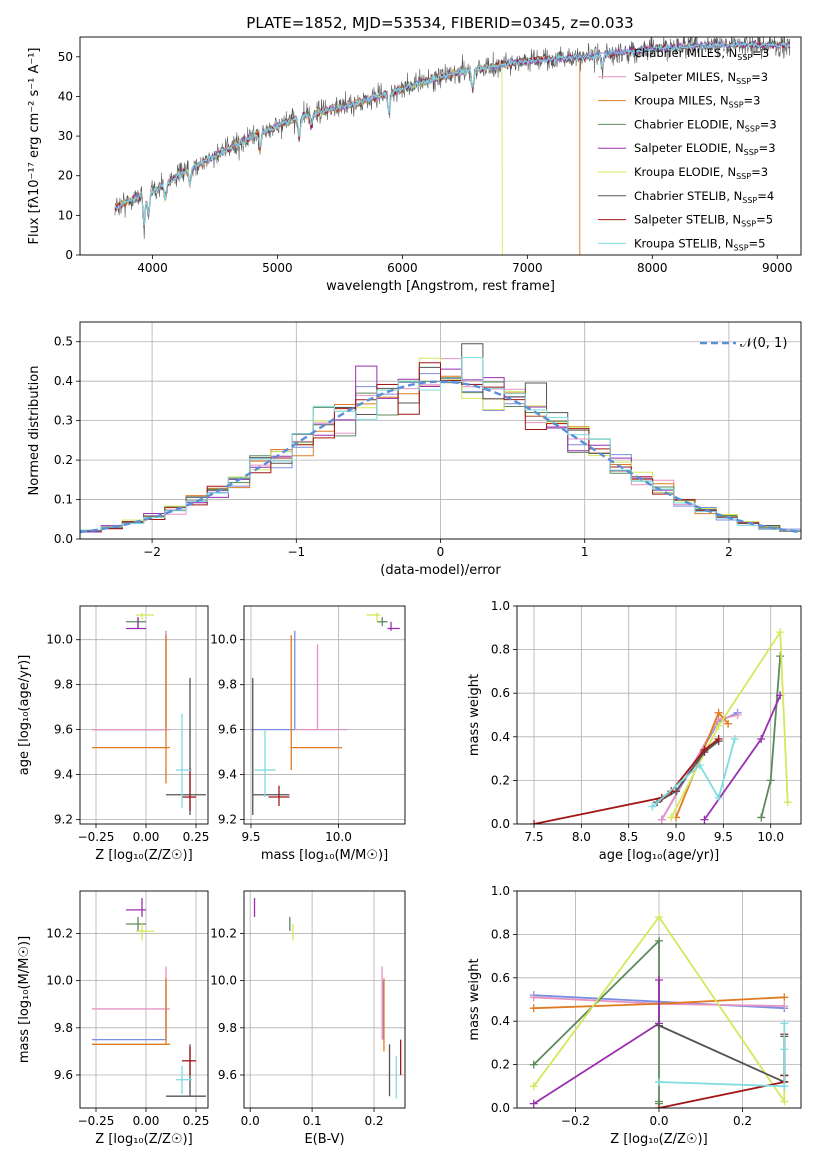 This screenshot has height=1170, width=819. Describe the element at coordinates (697, 102) in the screenshot. I see `legend-label: Kroupa MILES, NSSP=3` at that location.